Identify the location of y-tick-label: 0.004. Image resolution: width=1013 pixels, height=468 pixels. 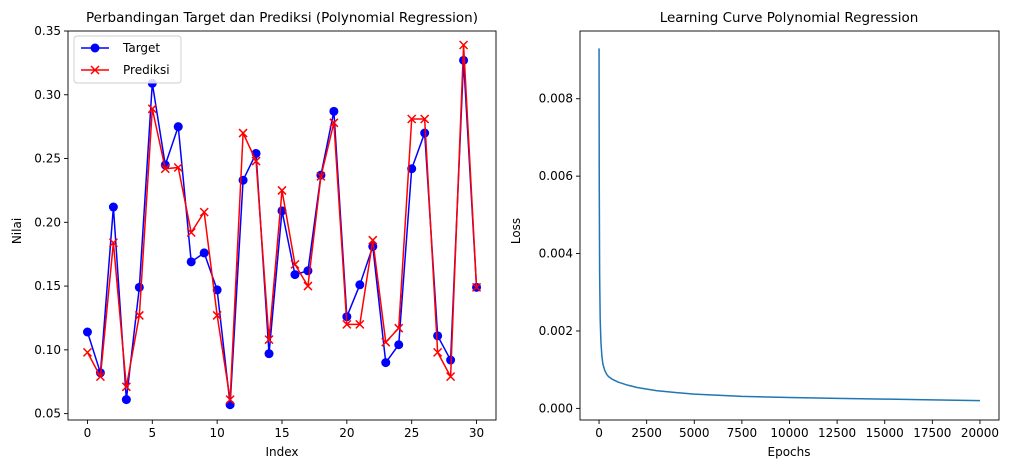
(556, 254).